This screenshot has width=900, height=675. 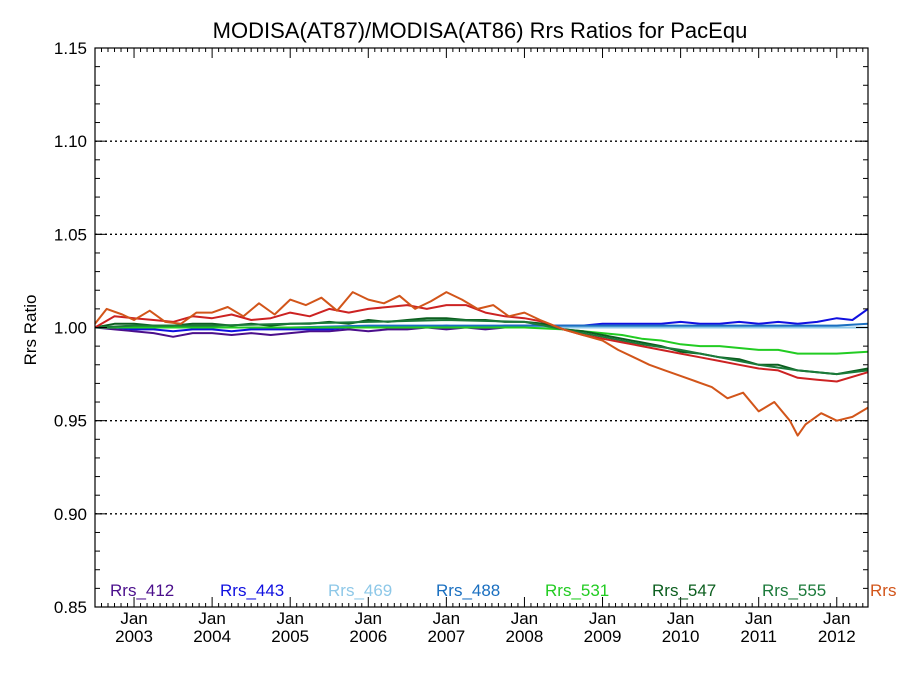 I want to click on x-tick-label-year: 2003, so click(x=134, y=636).